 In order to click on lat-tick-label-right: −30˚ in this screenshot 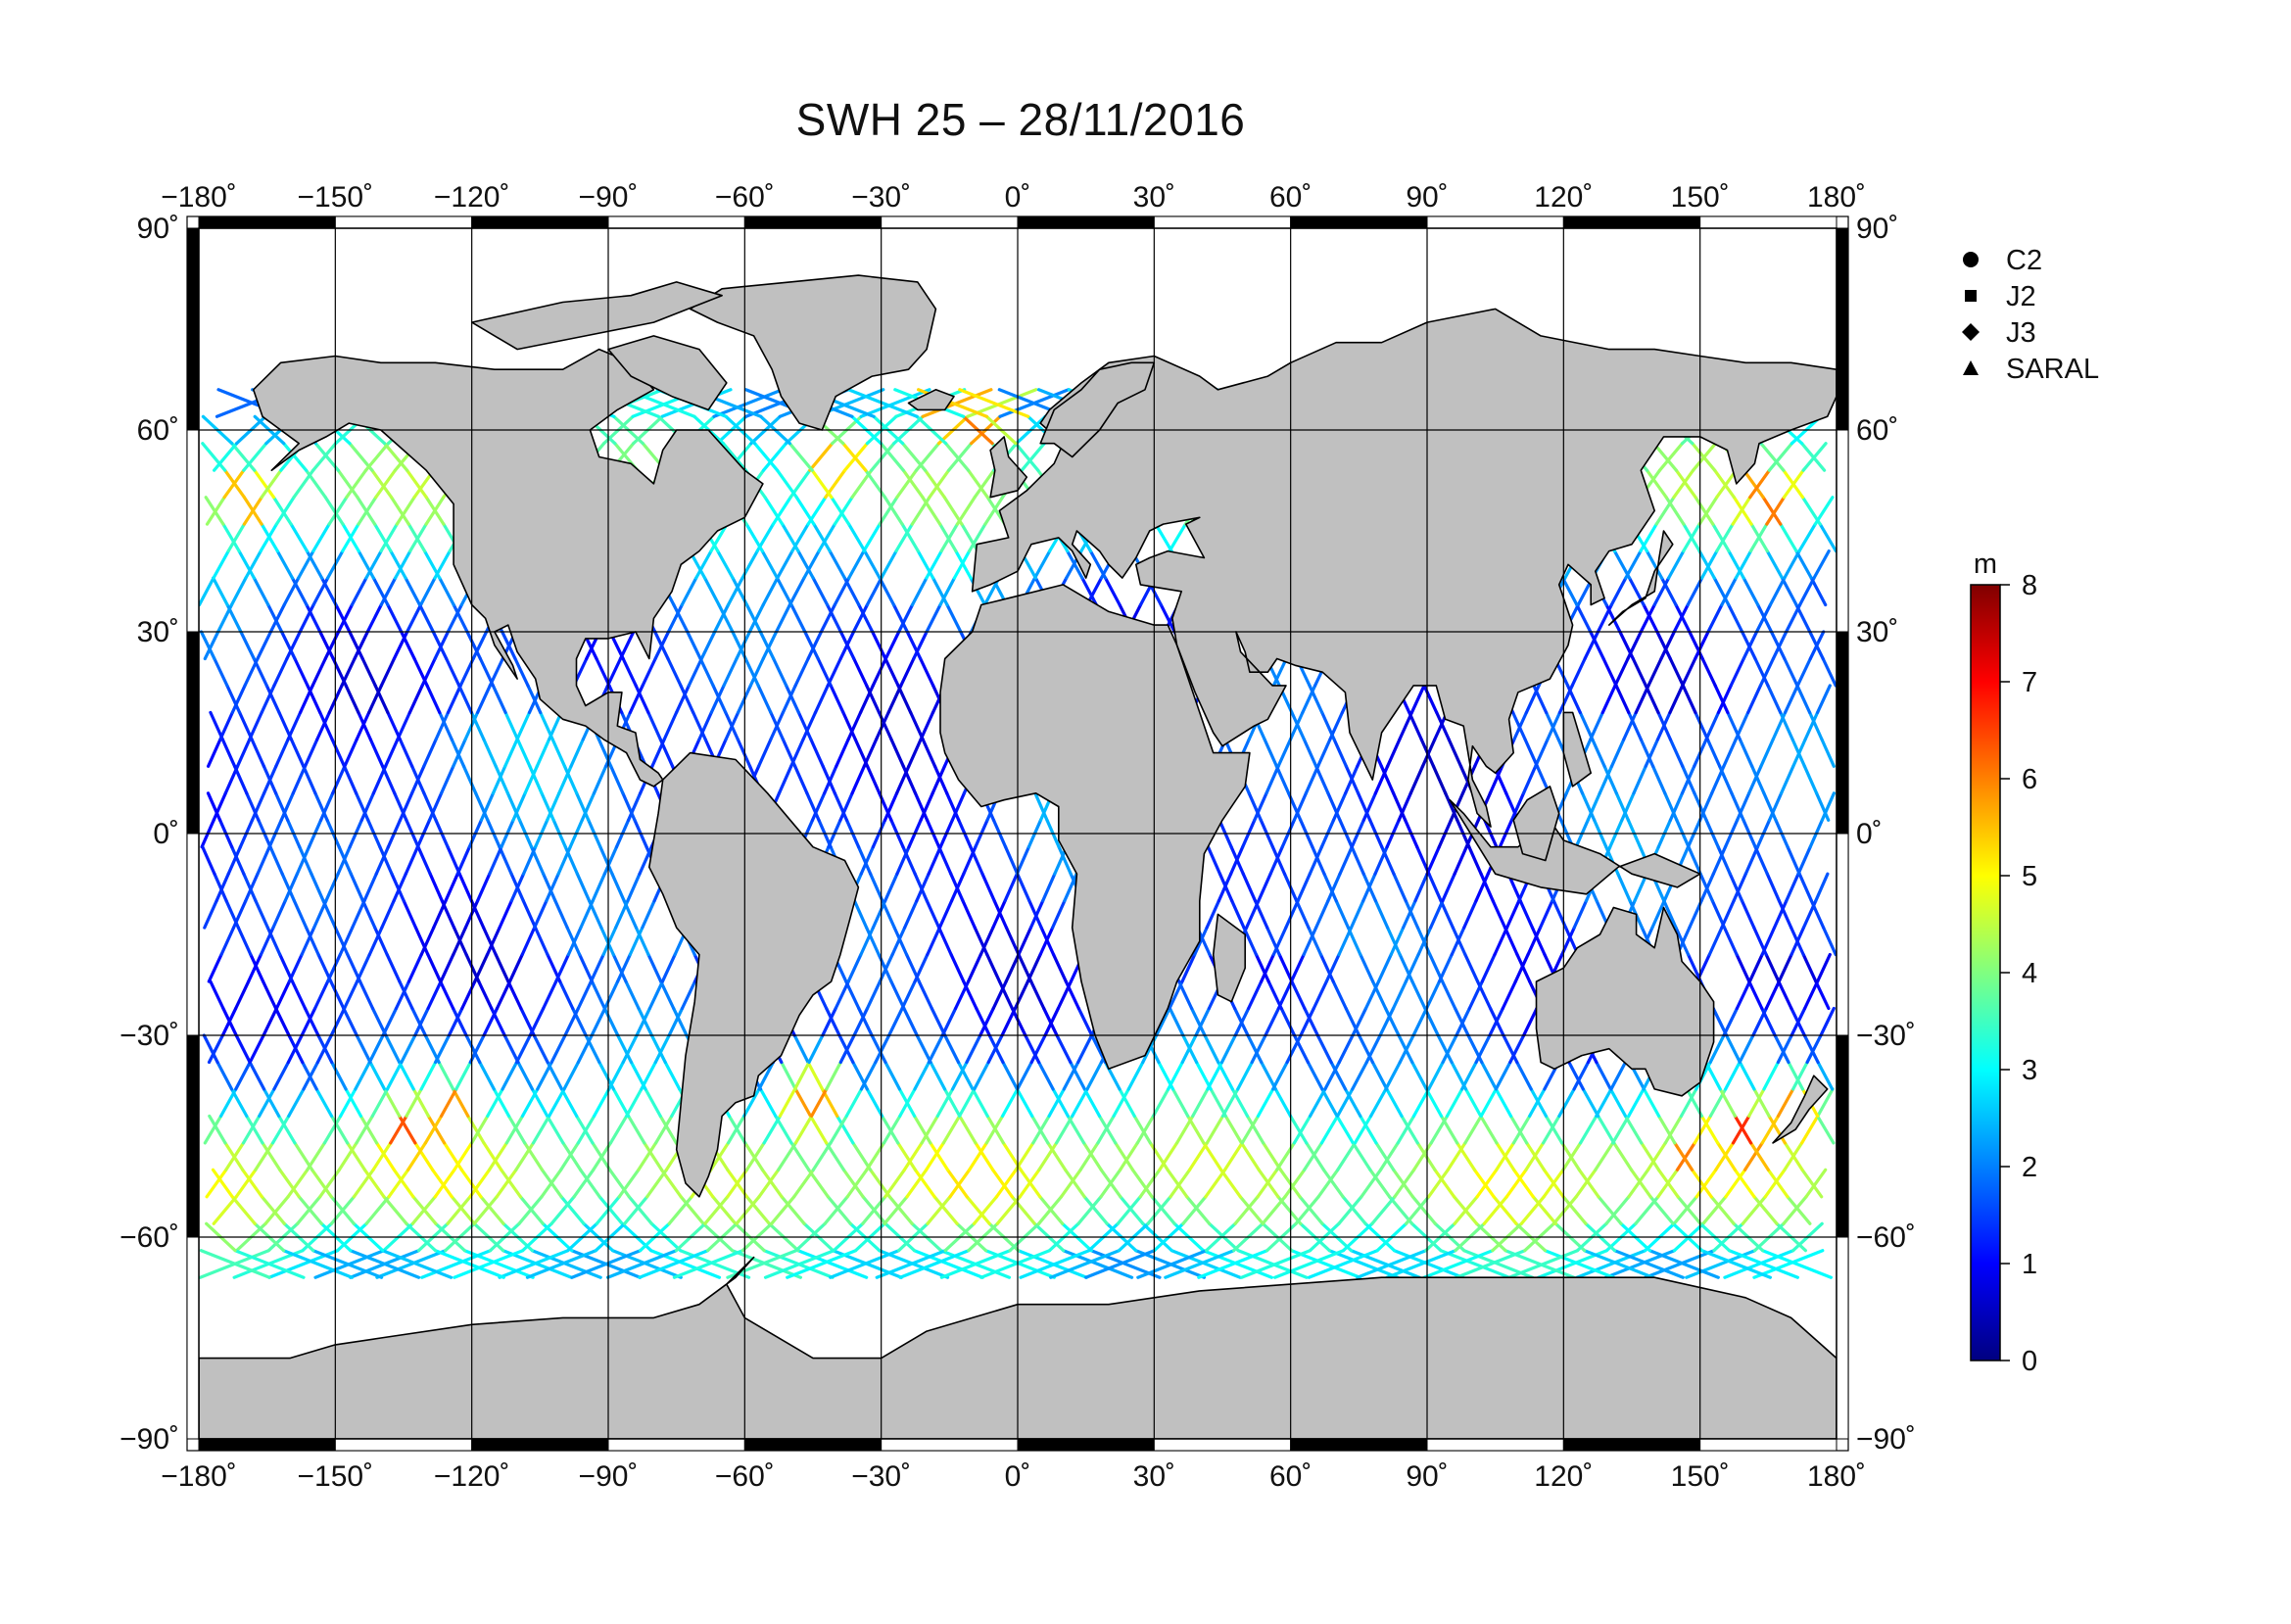, I will do `click(1886, 1036)`.